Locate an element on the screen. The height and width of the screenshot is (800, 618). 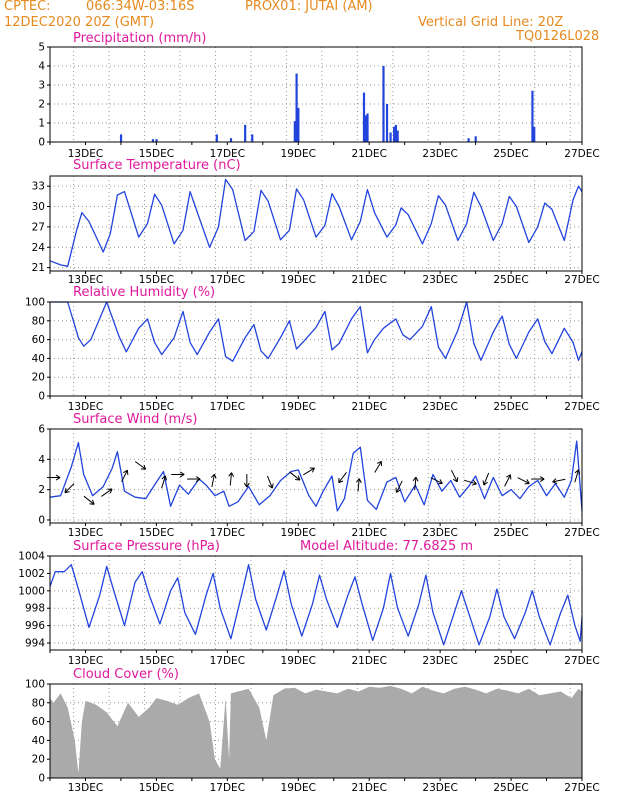
wind-frame is located at coordinates (316, 476).